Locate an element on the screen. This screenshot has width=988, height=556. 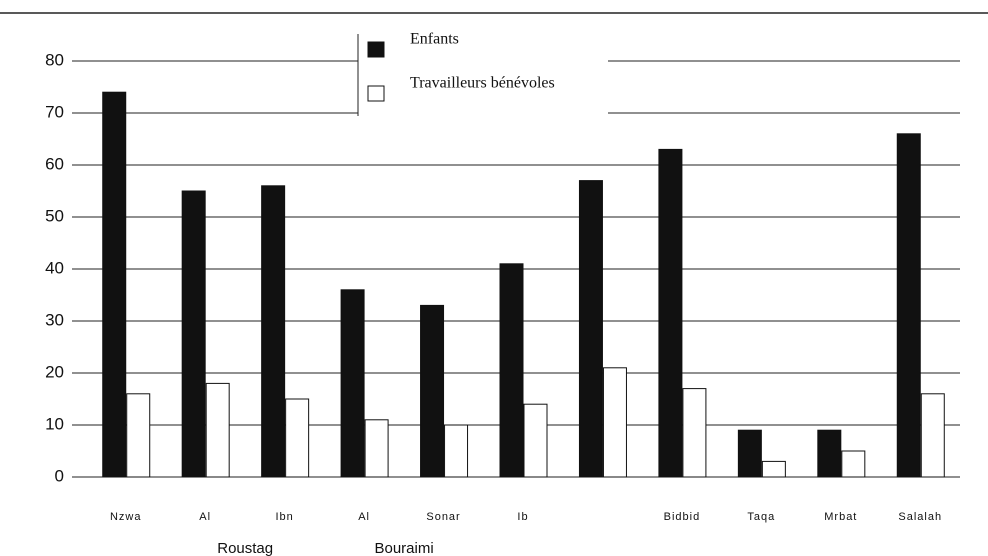
y-tick-label: 60 is located at coordinates (54, 163).